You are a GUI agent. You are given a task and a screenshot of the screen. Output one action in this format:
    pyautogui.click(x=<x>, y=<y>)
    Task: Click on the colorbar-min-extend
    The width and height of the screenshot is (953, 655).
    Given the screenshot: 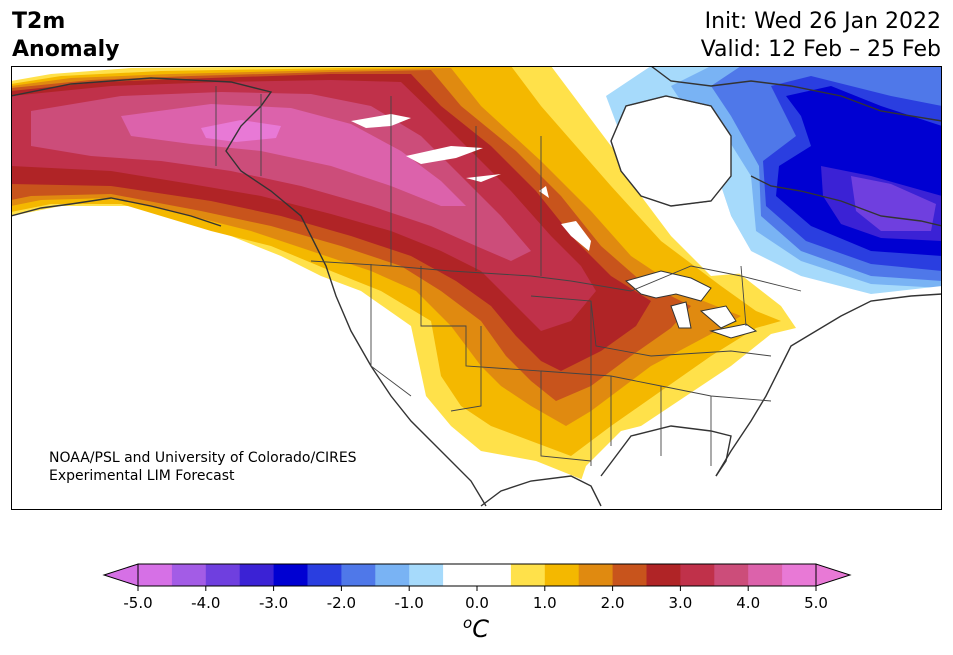 What is the action you would take?
    pyautogui.click(x=120, y=575)
    